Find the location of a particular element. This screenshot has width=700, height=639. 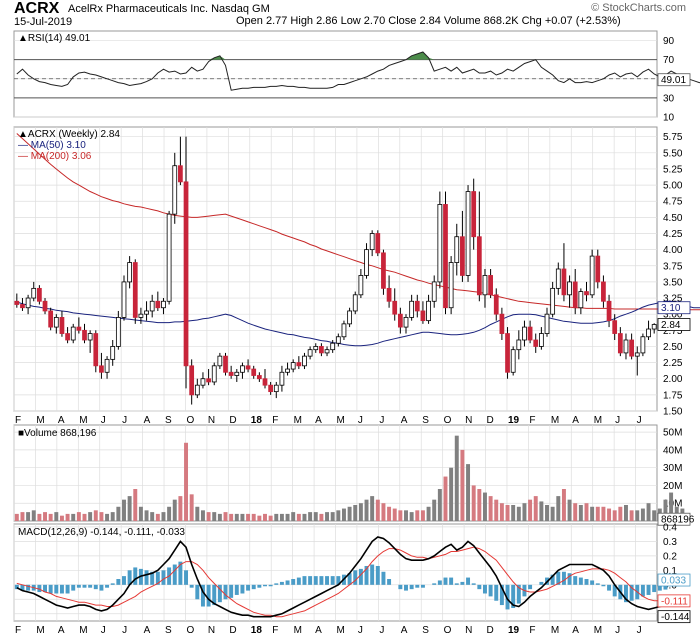

price-x-label: 18 is located at coordinates (257, 420).